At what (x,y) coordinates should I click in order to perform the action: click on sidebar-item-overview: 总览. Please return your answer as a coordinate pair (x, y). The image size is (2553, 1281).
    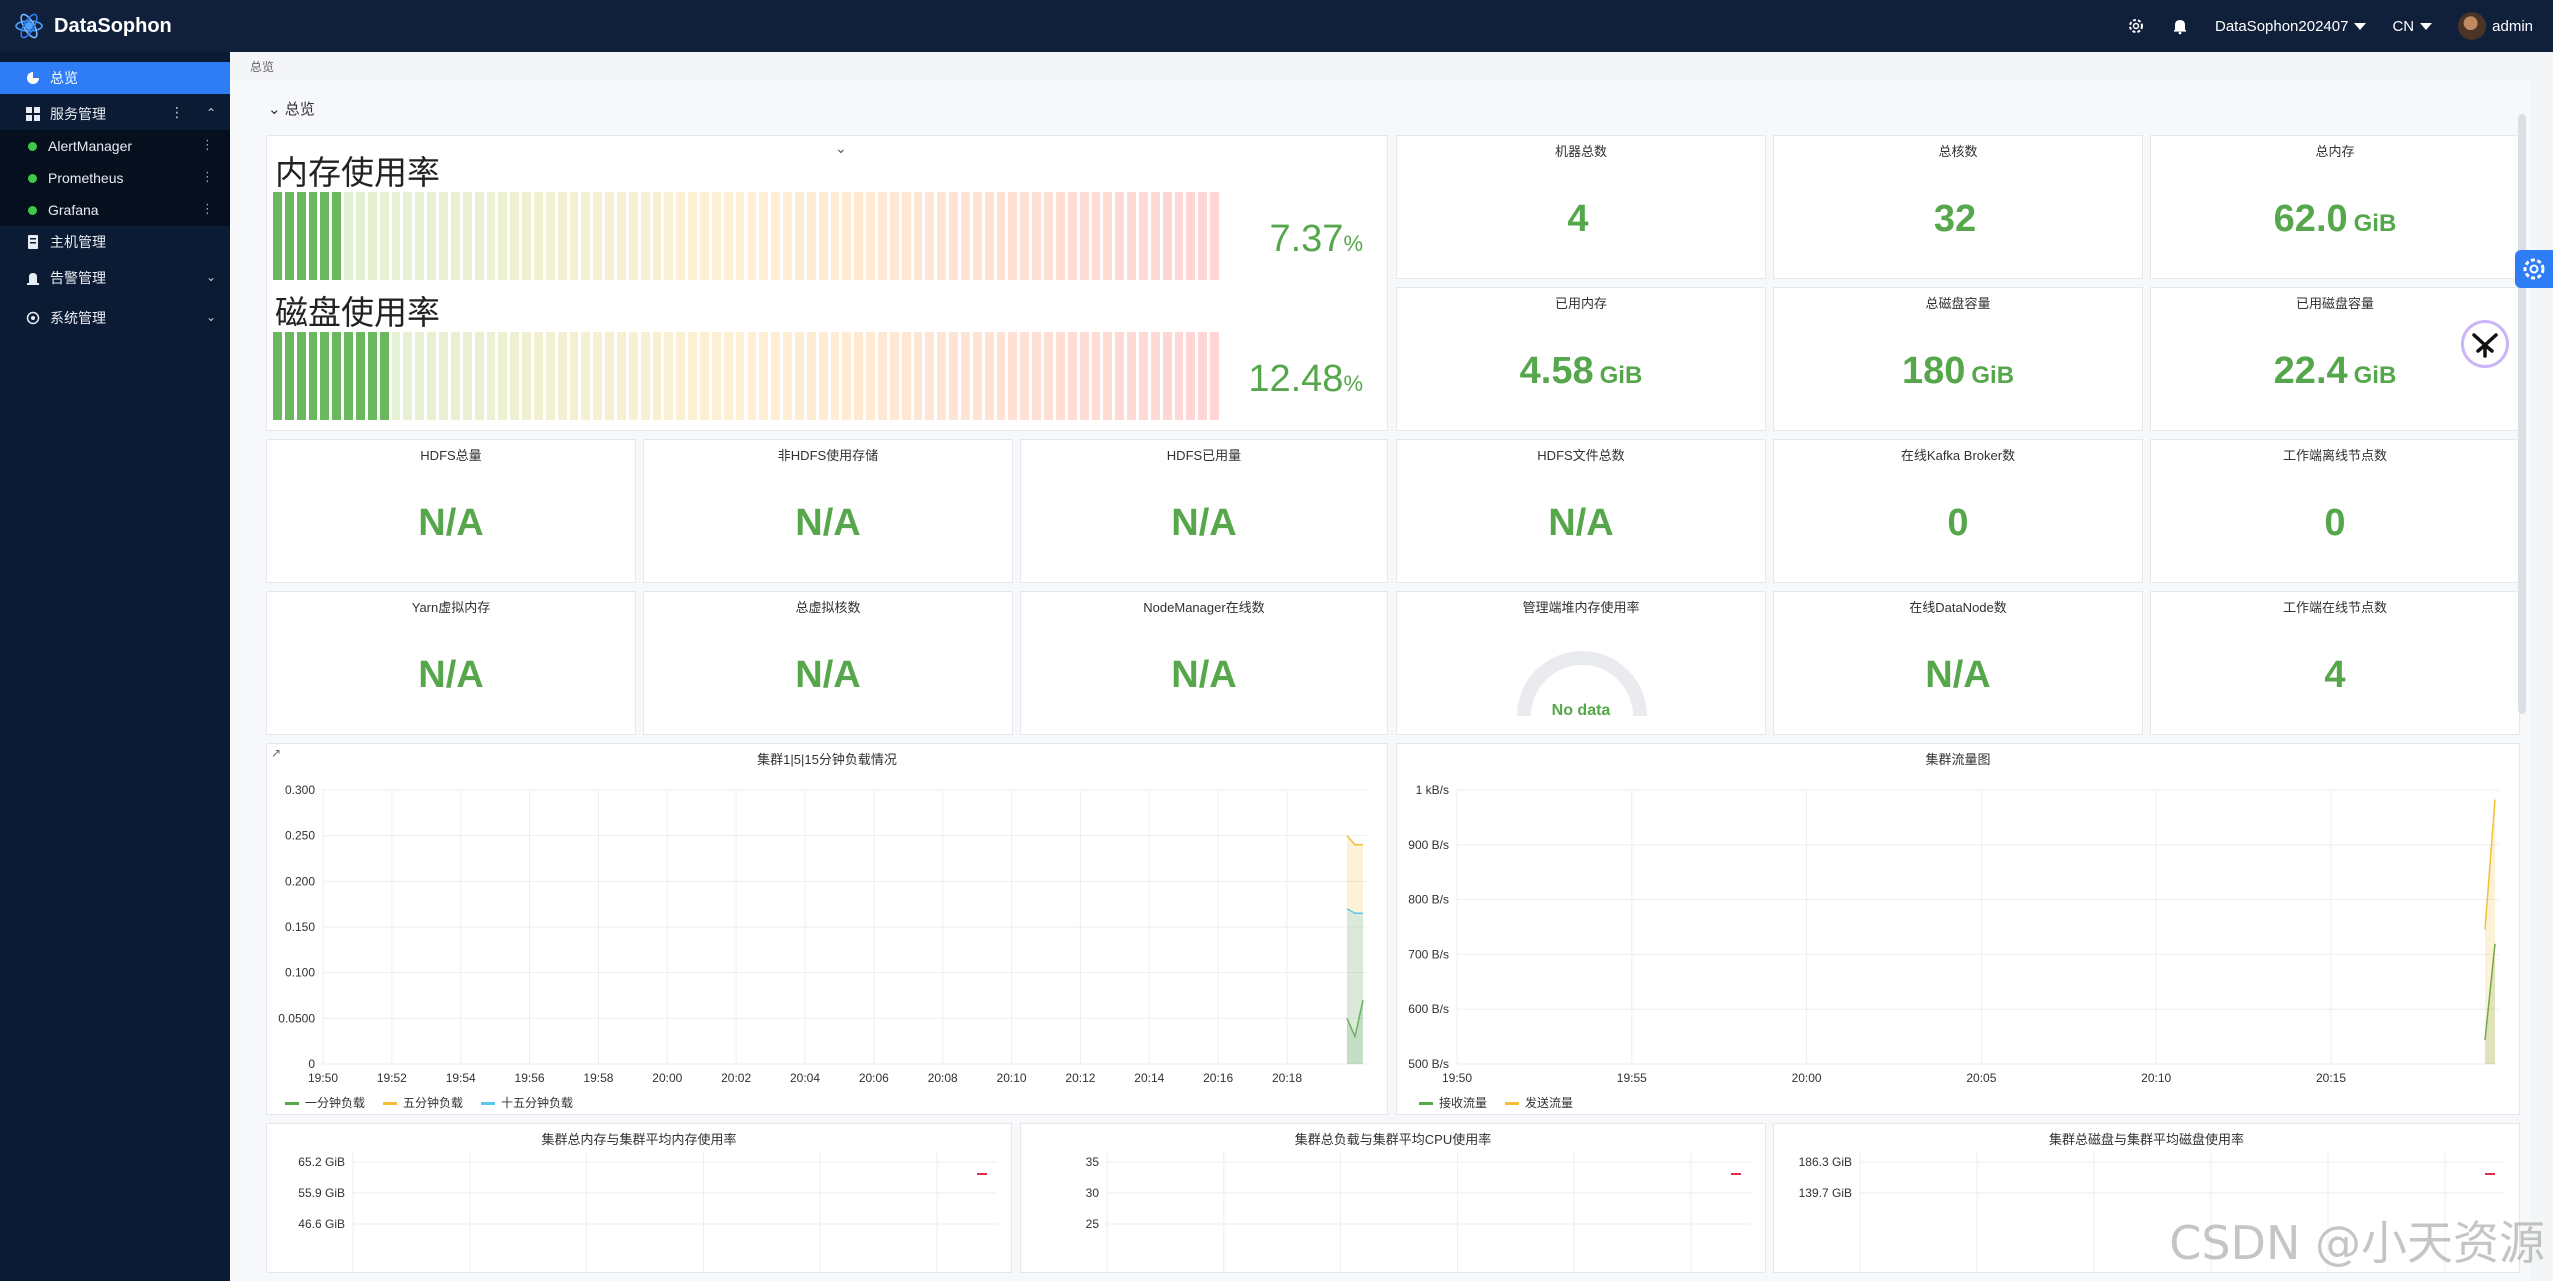
    Looking at the image, I should click on (115, 78).